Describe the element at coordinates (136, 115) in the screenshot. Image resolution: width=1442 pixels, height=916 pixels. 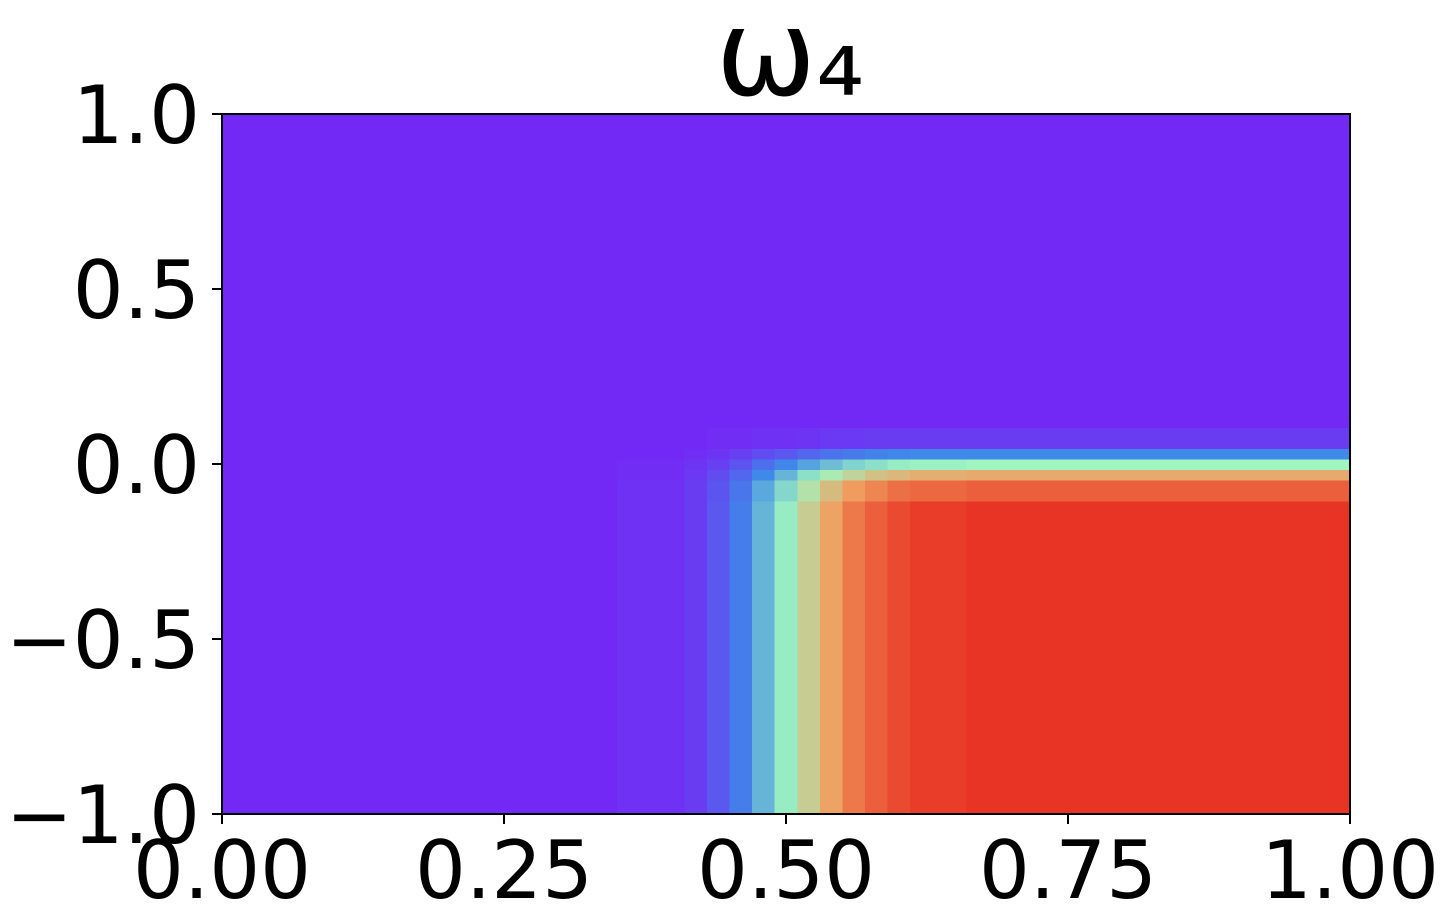
I see `y-tick-label: 1.0` at that location.